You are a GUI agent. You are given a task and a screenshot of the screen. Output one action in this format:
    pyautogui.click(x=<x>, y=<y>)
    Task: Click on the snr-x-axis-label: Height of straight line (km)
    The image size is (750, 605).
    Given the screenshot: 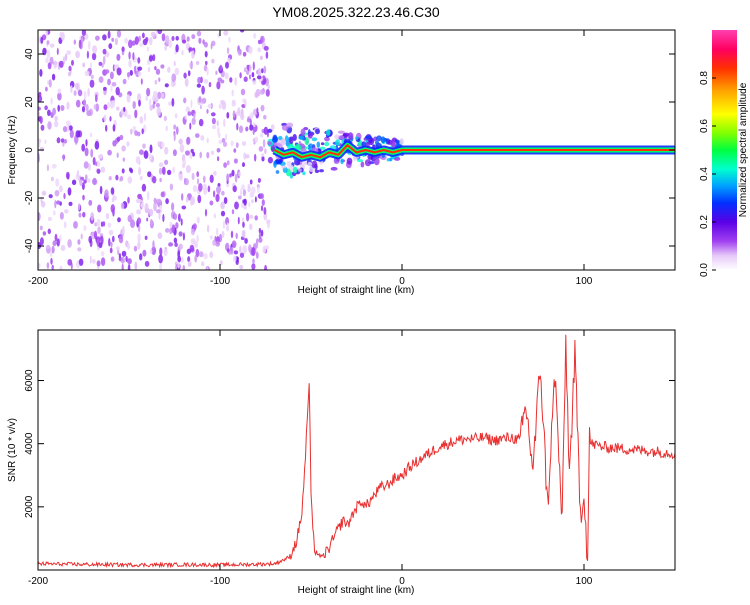 What is the action you would take?
    pyautogui.click(x=356, y=590)
    